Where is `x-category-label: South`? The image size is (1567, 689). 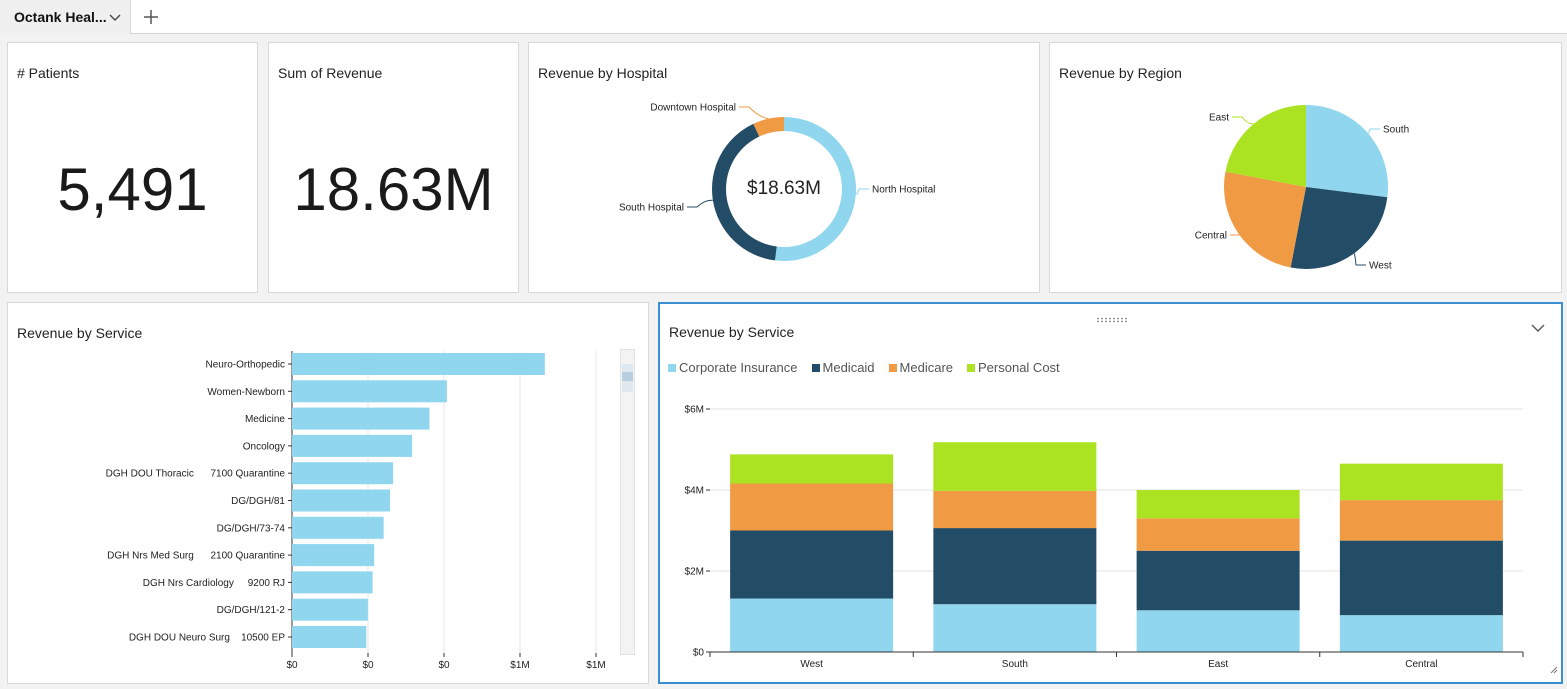 x-category-label: South is located at coordinates (1015, 664).